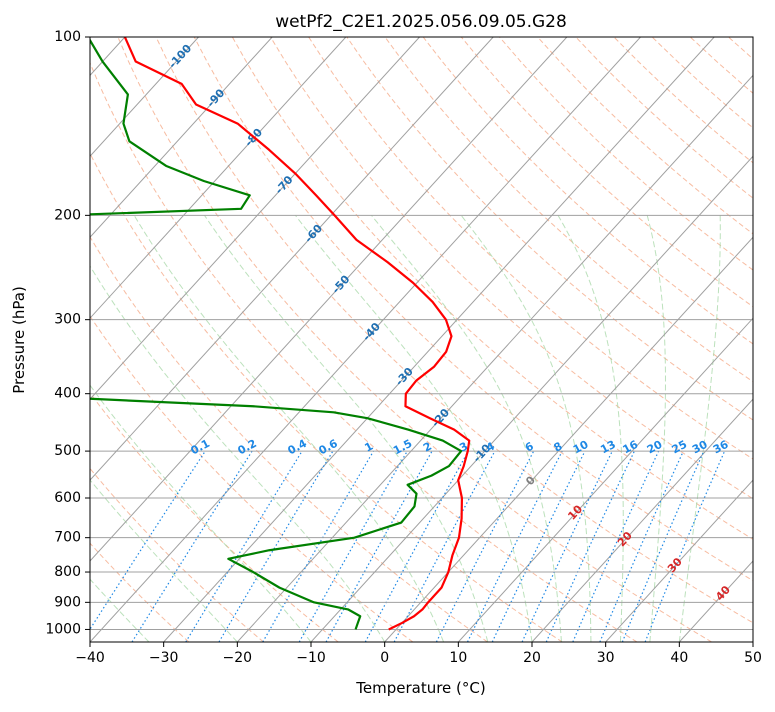 This screenshot has height=712, width=775. I want to click on y-tick-label: 700, so click(67, 538).